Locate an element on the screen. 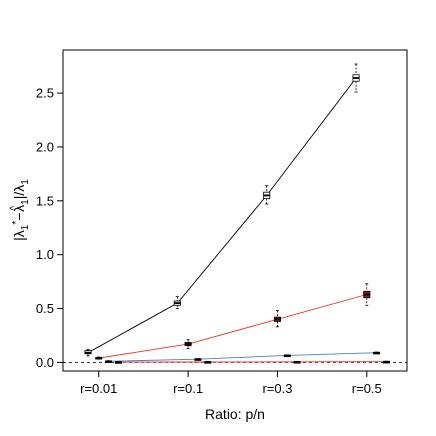  y-axis-title: |λ1*−^λ1|/λ1 is located at coordinates (20, 210).